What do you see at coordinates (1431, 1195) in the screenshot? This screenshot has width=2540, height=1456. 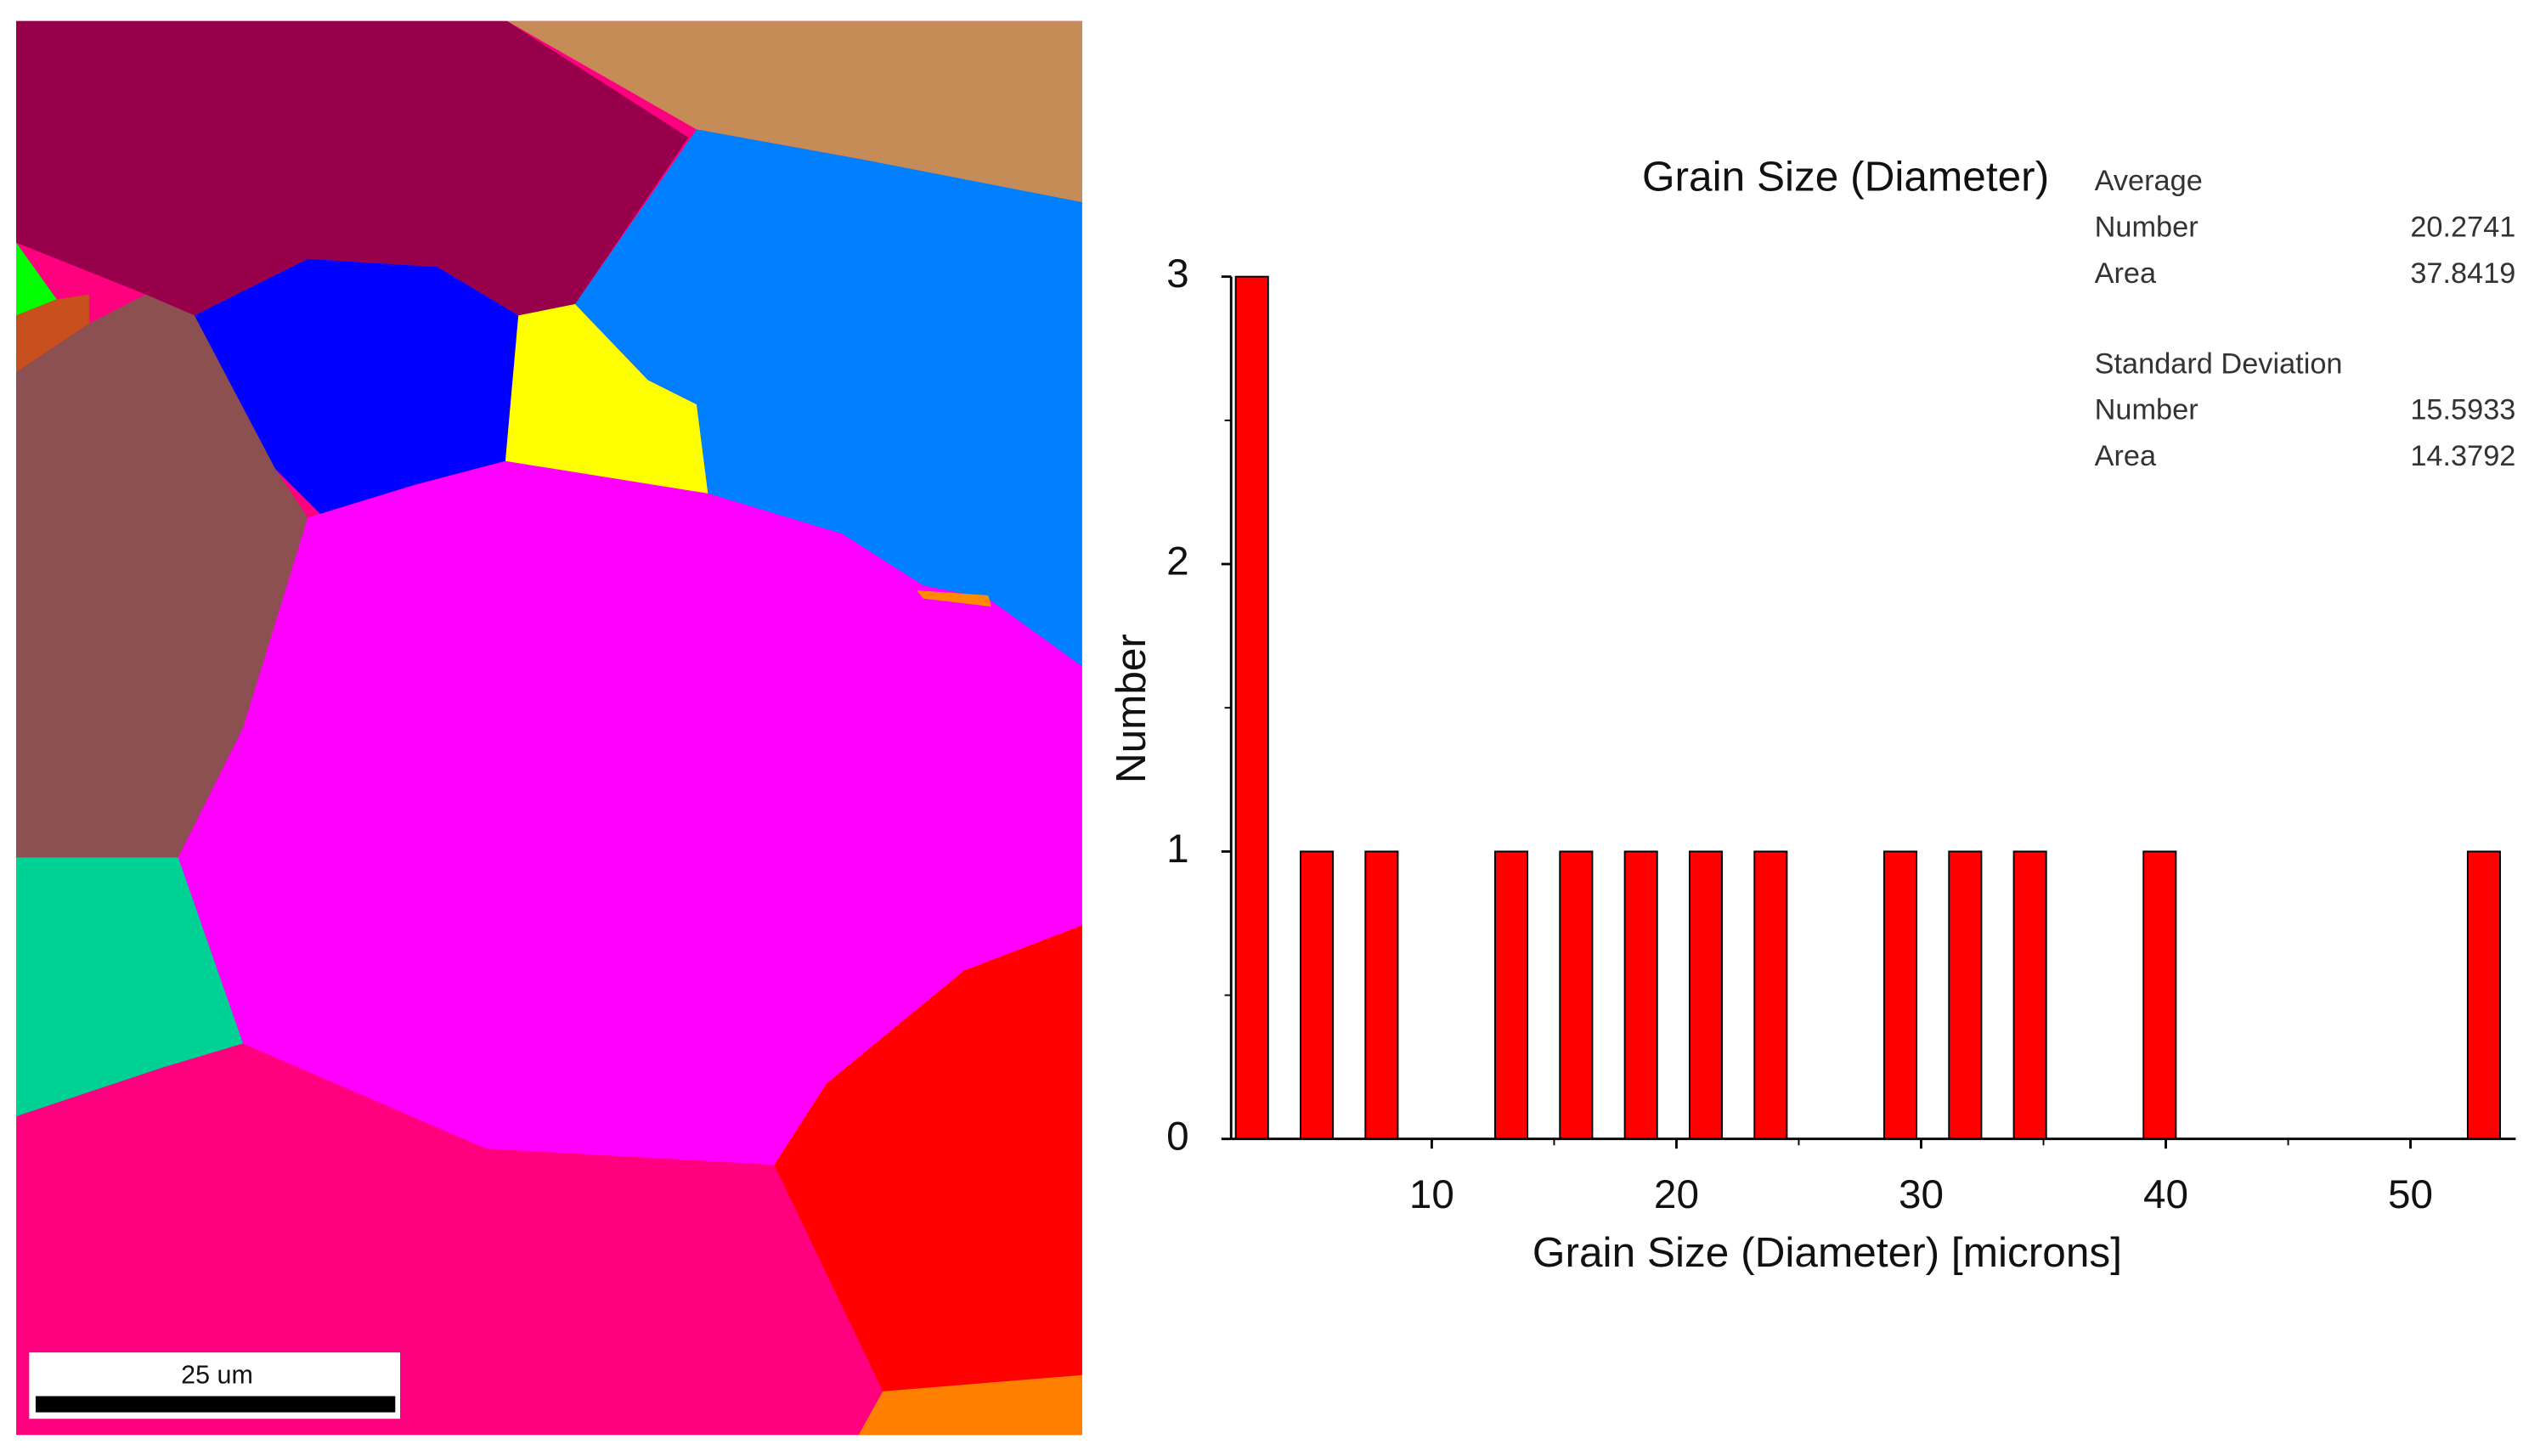 I see `x-tick-label: 10` at bounding box center [1431, 1195].